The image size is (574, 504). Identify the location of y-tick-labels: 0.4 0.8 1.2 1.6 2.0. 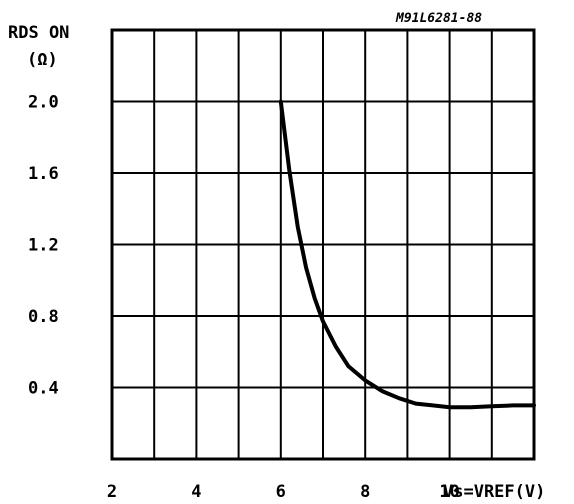
(43, 246).